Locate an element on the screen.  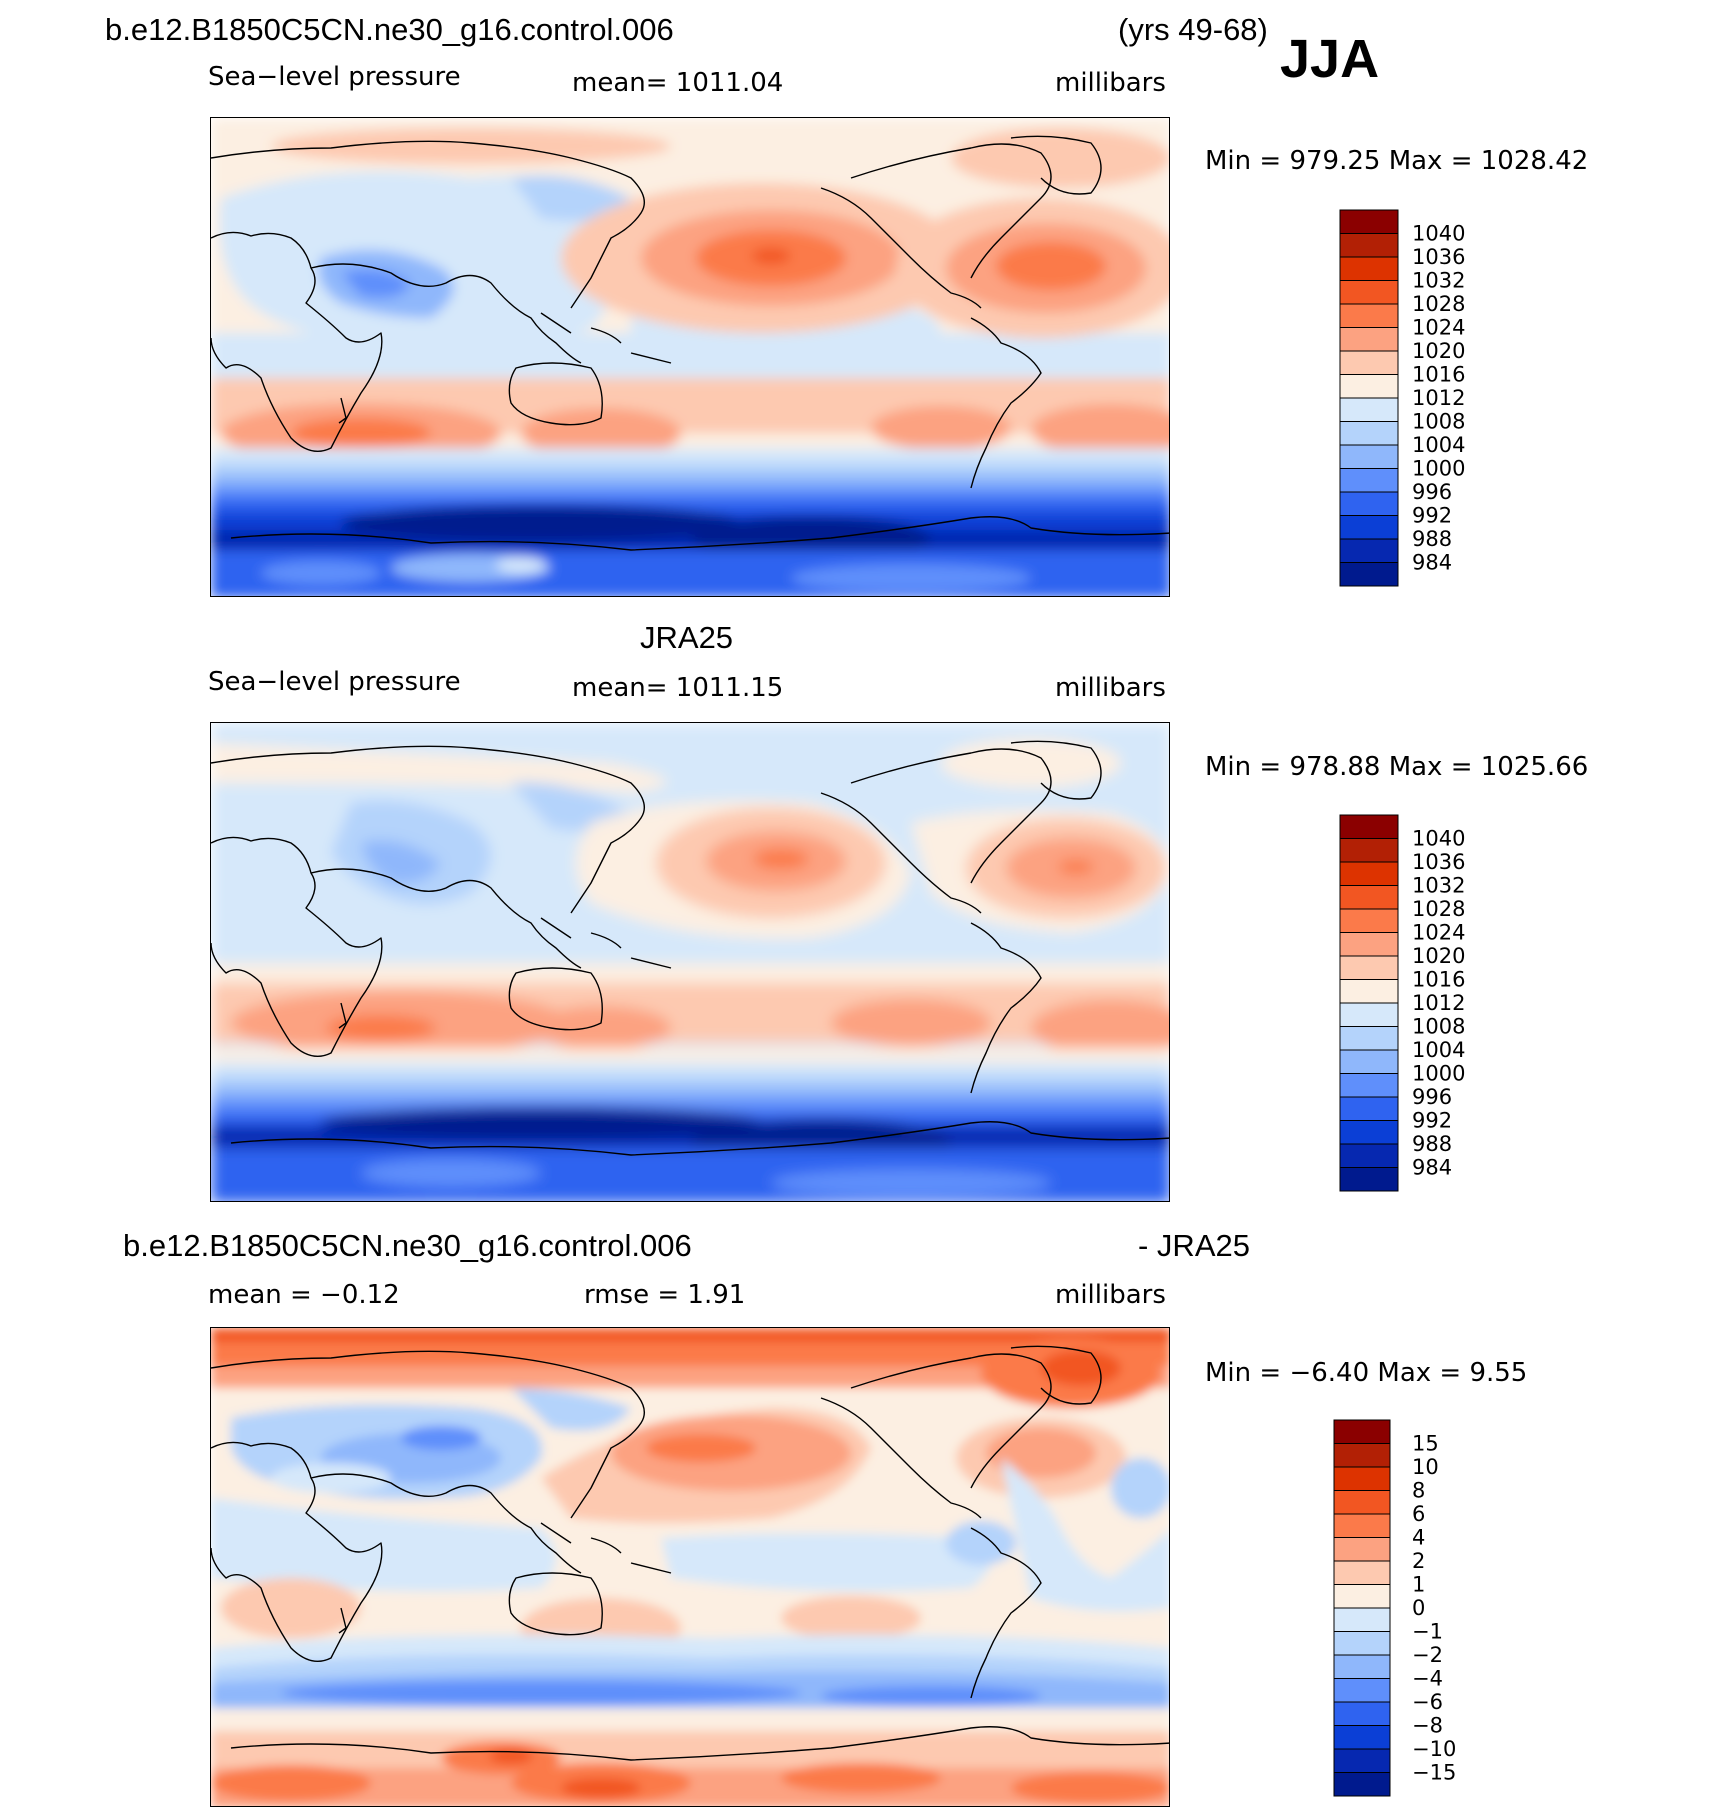
panel1-variable: Sea−level pressure is located at coordinates (334, 77).